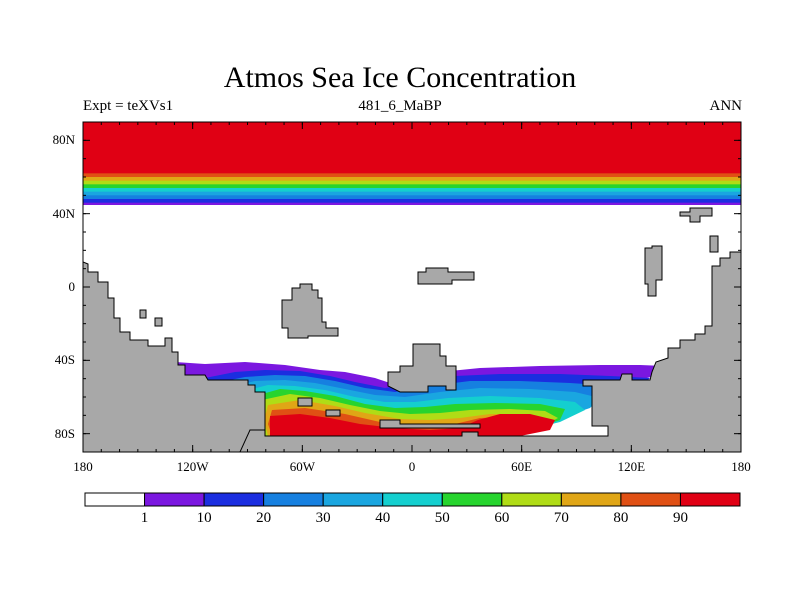 Image resolution: width=800 pixels, height=600 pixels. What do you see at coordinates (502, 518) in the screenshot?
I see `colorbar-label: 60` at bounding box center [502, 518].